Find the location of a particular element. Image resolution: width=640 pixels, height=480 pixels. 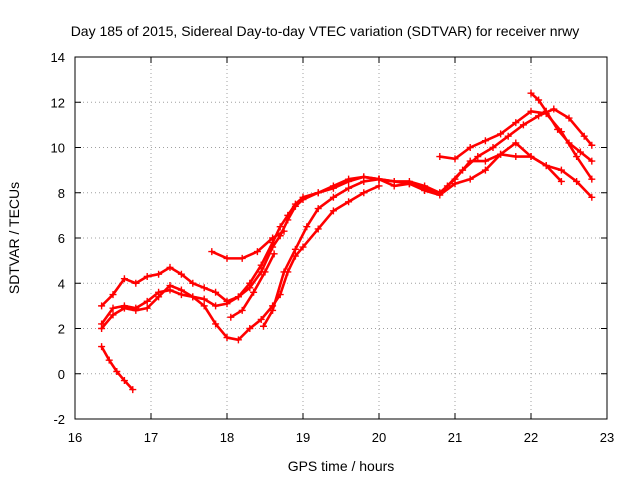

markers-arc-e is located at coordinates (248, 244).